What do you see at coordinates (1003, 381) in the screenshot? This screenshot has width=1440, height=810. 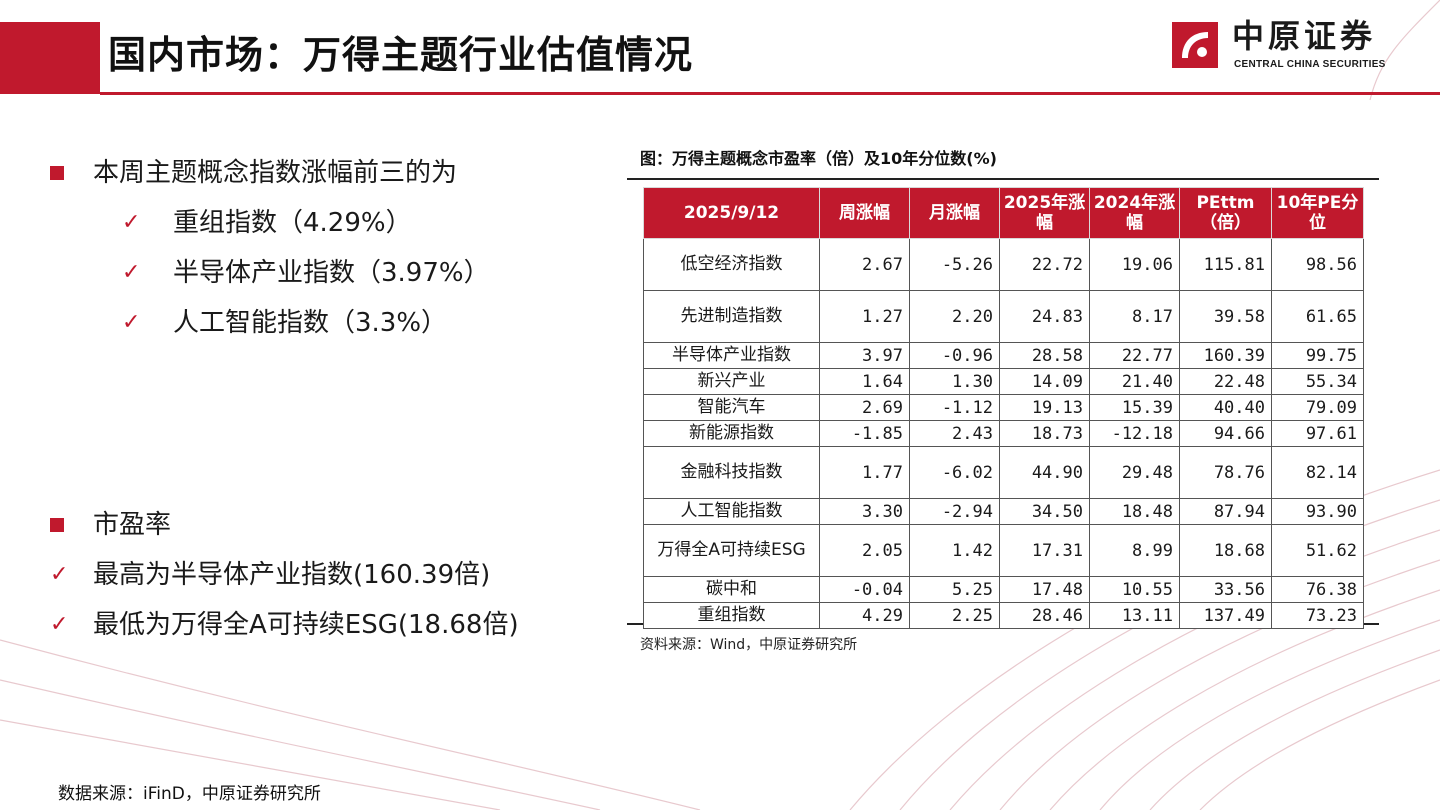 I see `table-row: 新兴产业 1.64 1.30 14.09 21.40 22.48 55.34` at bounding box center [1003, 381].